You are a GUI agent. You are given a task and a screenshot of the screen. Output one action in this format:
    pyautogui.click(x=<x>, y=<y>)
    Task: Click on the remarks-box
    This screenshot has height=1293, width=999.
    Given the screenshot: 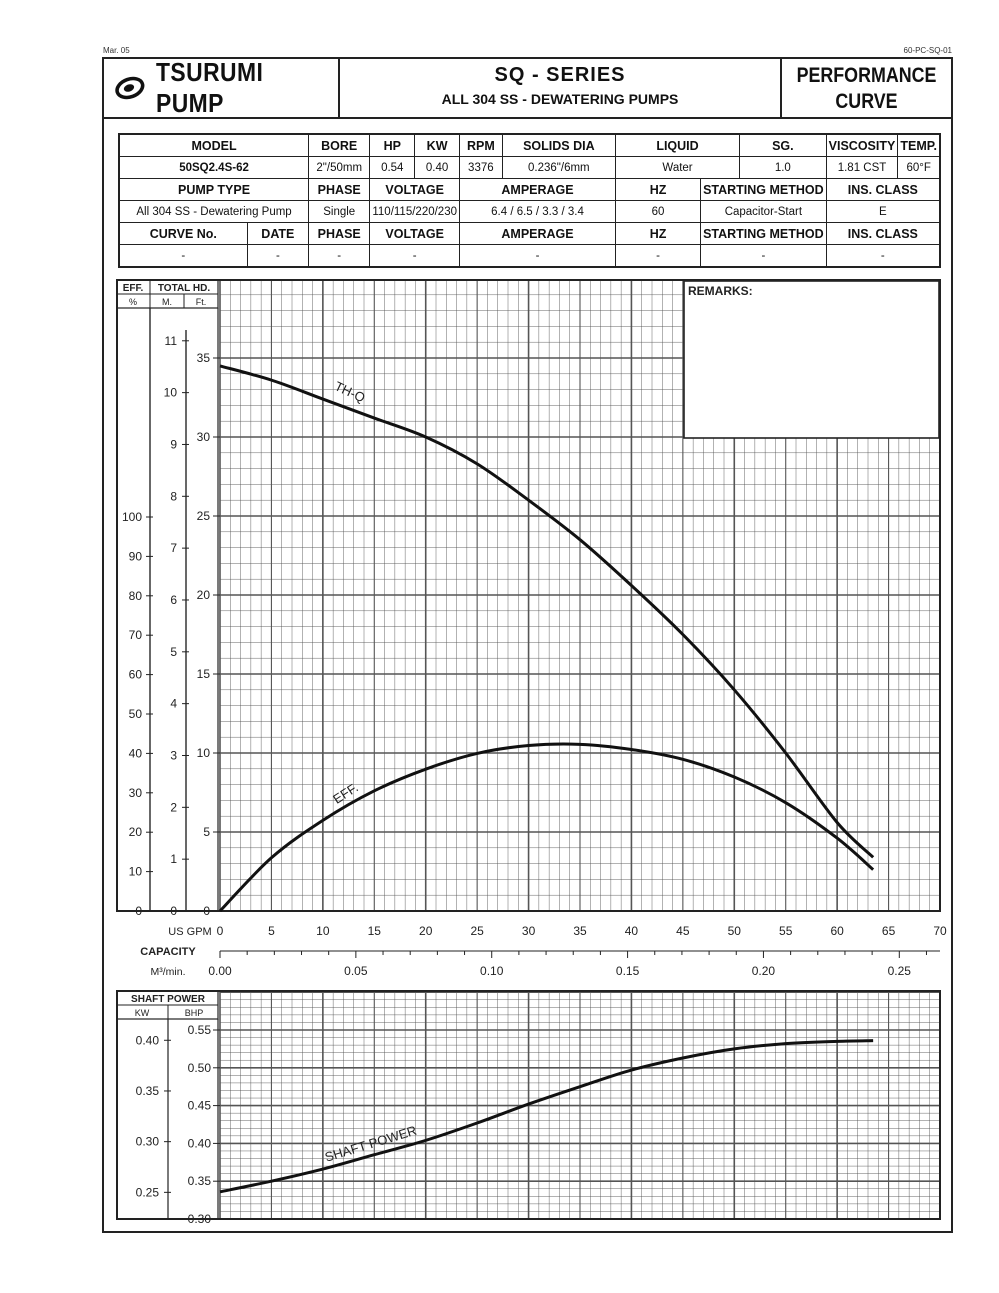 What is the action you would take?
    pyautogui.click(x=811, y=359)
    